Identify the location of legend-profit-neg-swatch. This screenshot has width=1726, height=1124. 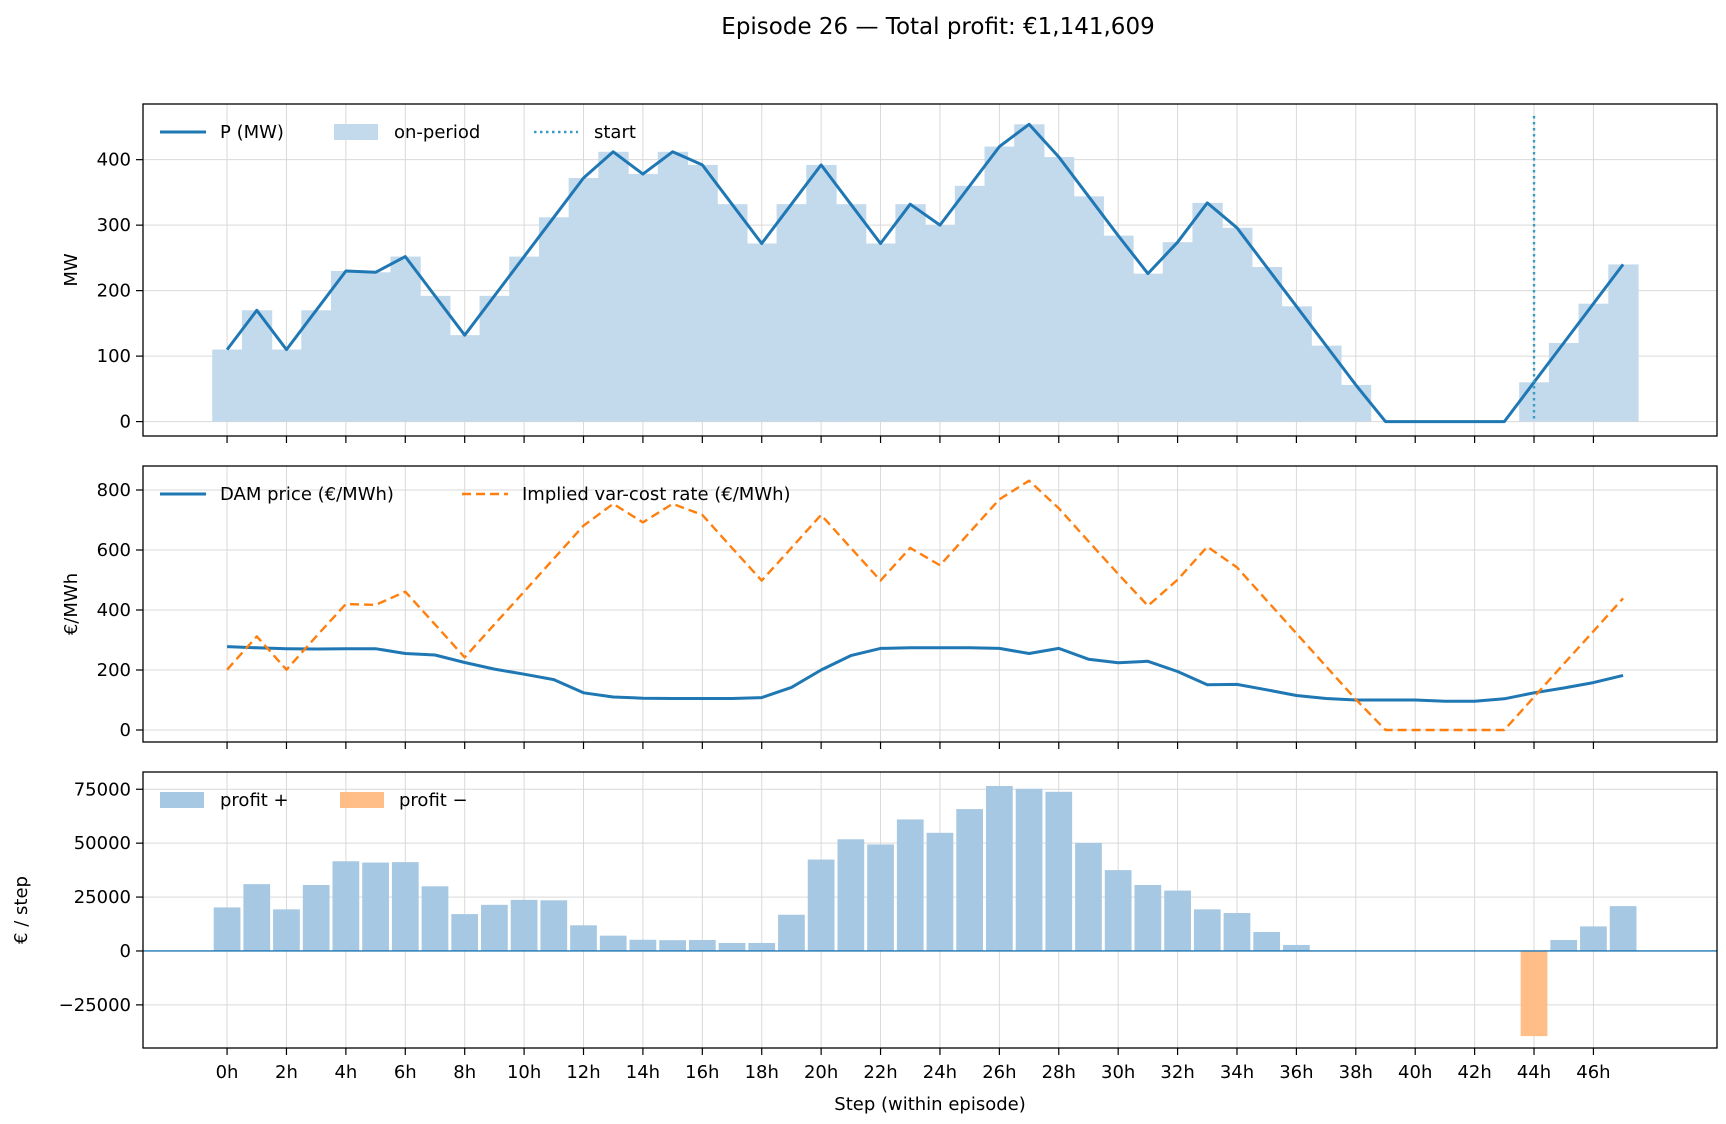
(362, 800).